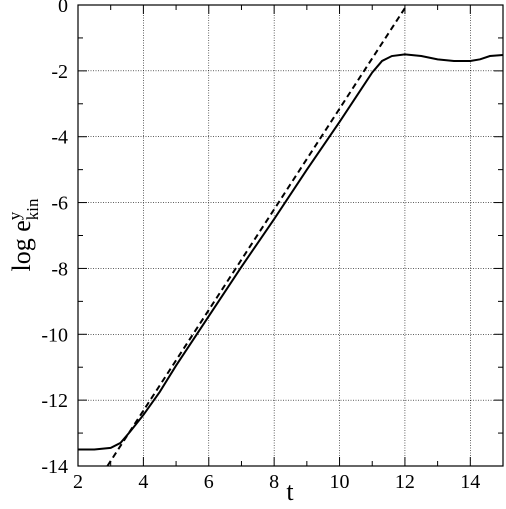 The width and height of the screenshot is (506, 509). I want to click on y-label-sub: kin, so click(32, 209).